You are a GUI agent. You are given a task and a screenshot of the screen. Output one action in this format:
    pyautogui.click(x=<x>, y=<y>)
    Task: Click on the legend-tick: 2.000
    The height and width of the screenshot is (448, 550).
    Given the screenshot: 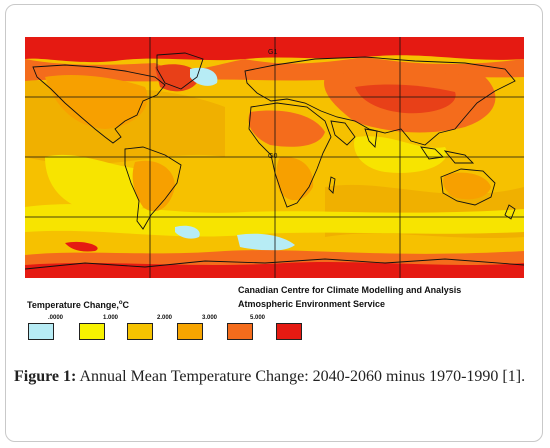 What is the action you would take?
    pyautogui.click(x=165, y=318)
    